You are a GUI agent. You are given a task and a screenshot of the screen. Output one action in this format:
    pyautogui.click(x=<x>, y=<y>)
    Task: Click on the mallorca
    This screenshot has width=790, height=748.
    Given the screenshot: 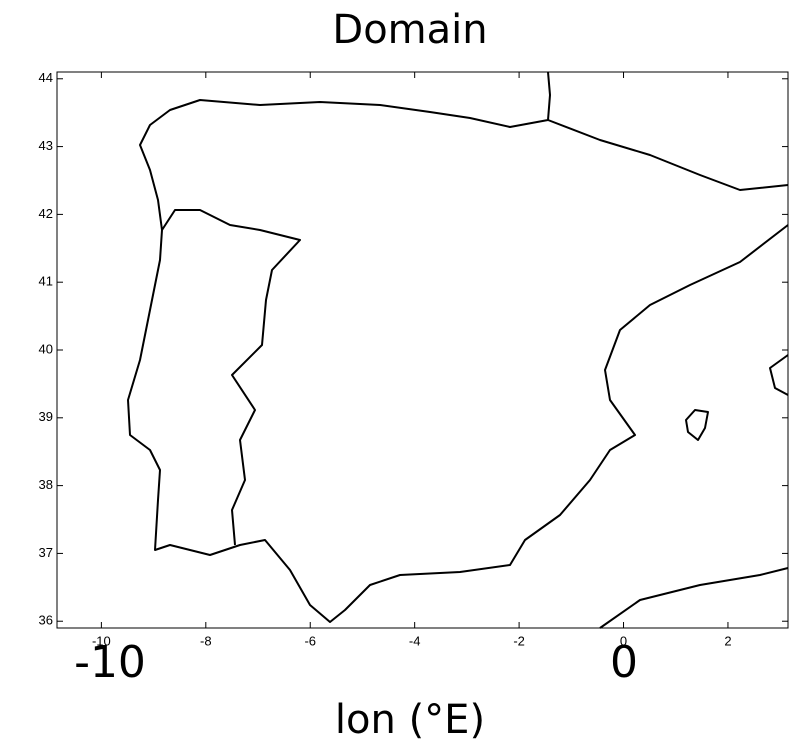 What is the action you would take?
    pyautogui.click(x=697, y=425)
    